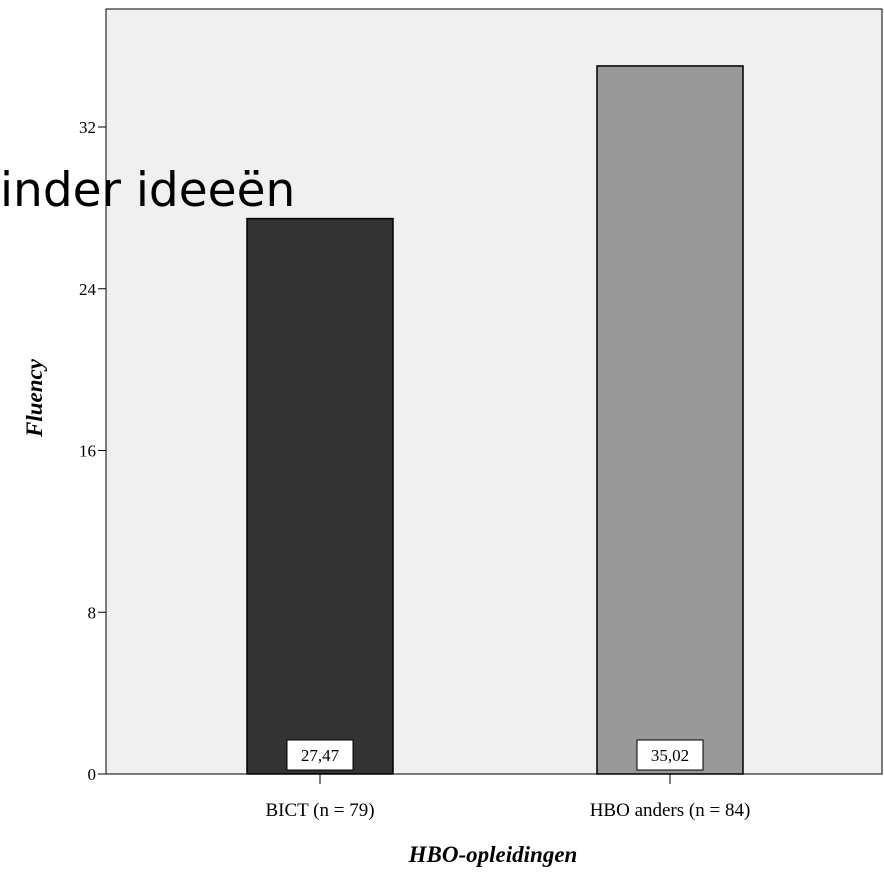  I want to click on value-label: 35,02, so click(670, 755).